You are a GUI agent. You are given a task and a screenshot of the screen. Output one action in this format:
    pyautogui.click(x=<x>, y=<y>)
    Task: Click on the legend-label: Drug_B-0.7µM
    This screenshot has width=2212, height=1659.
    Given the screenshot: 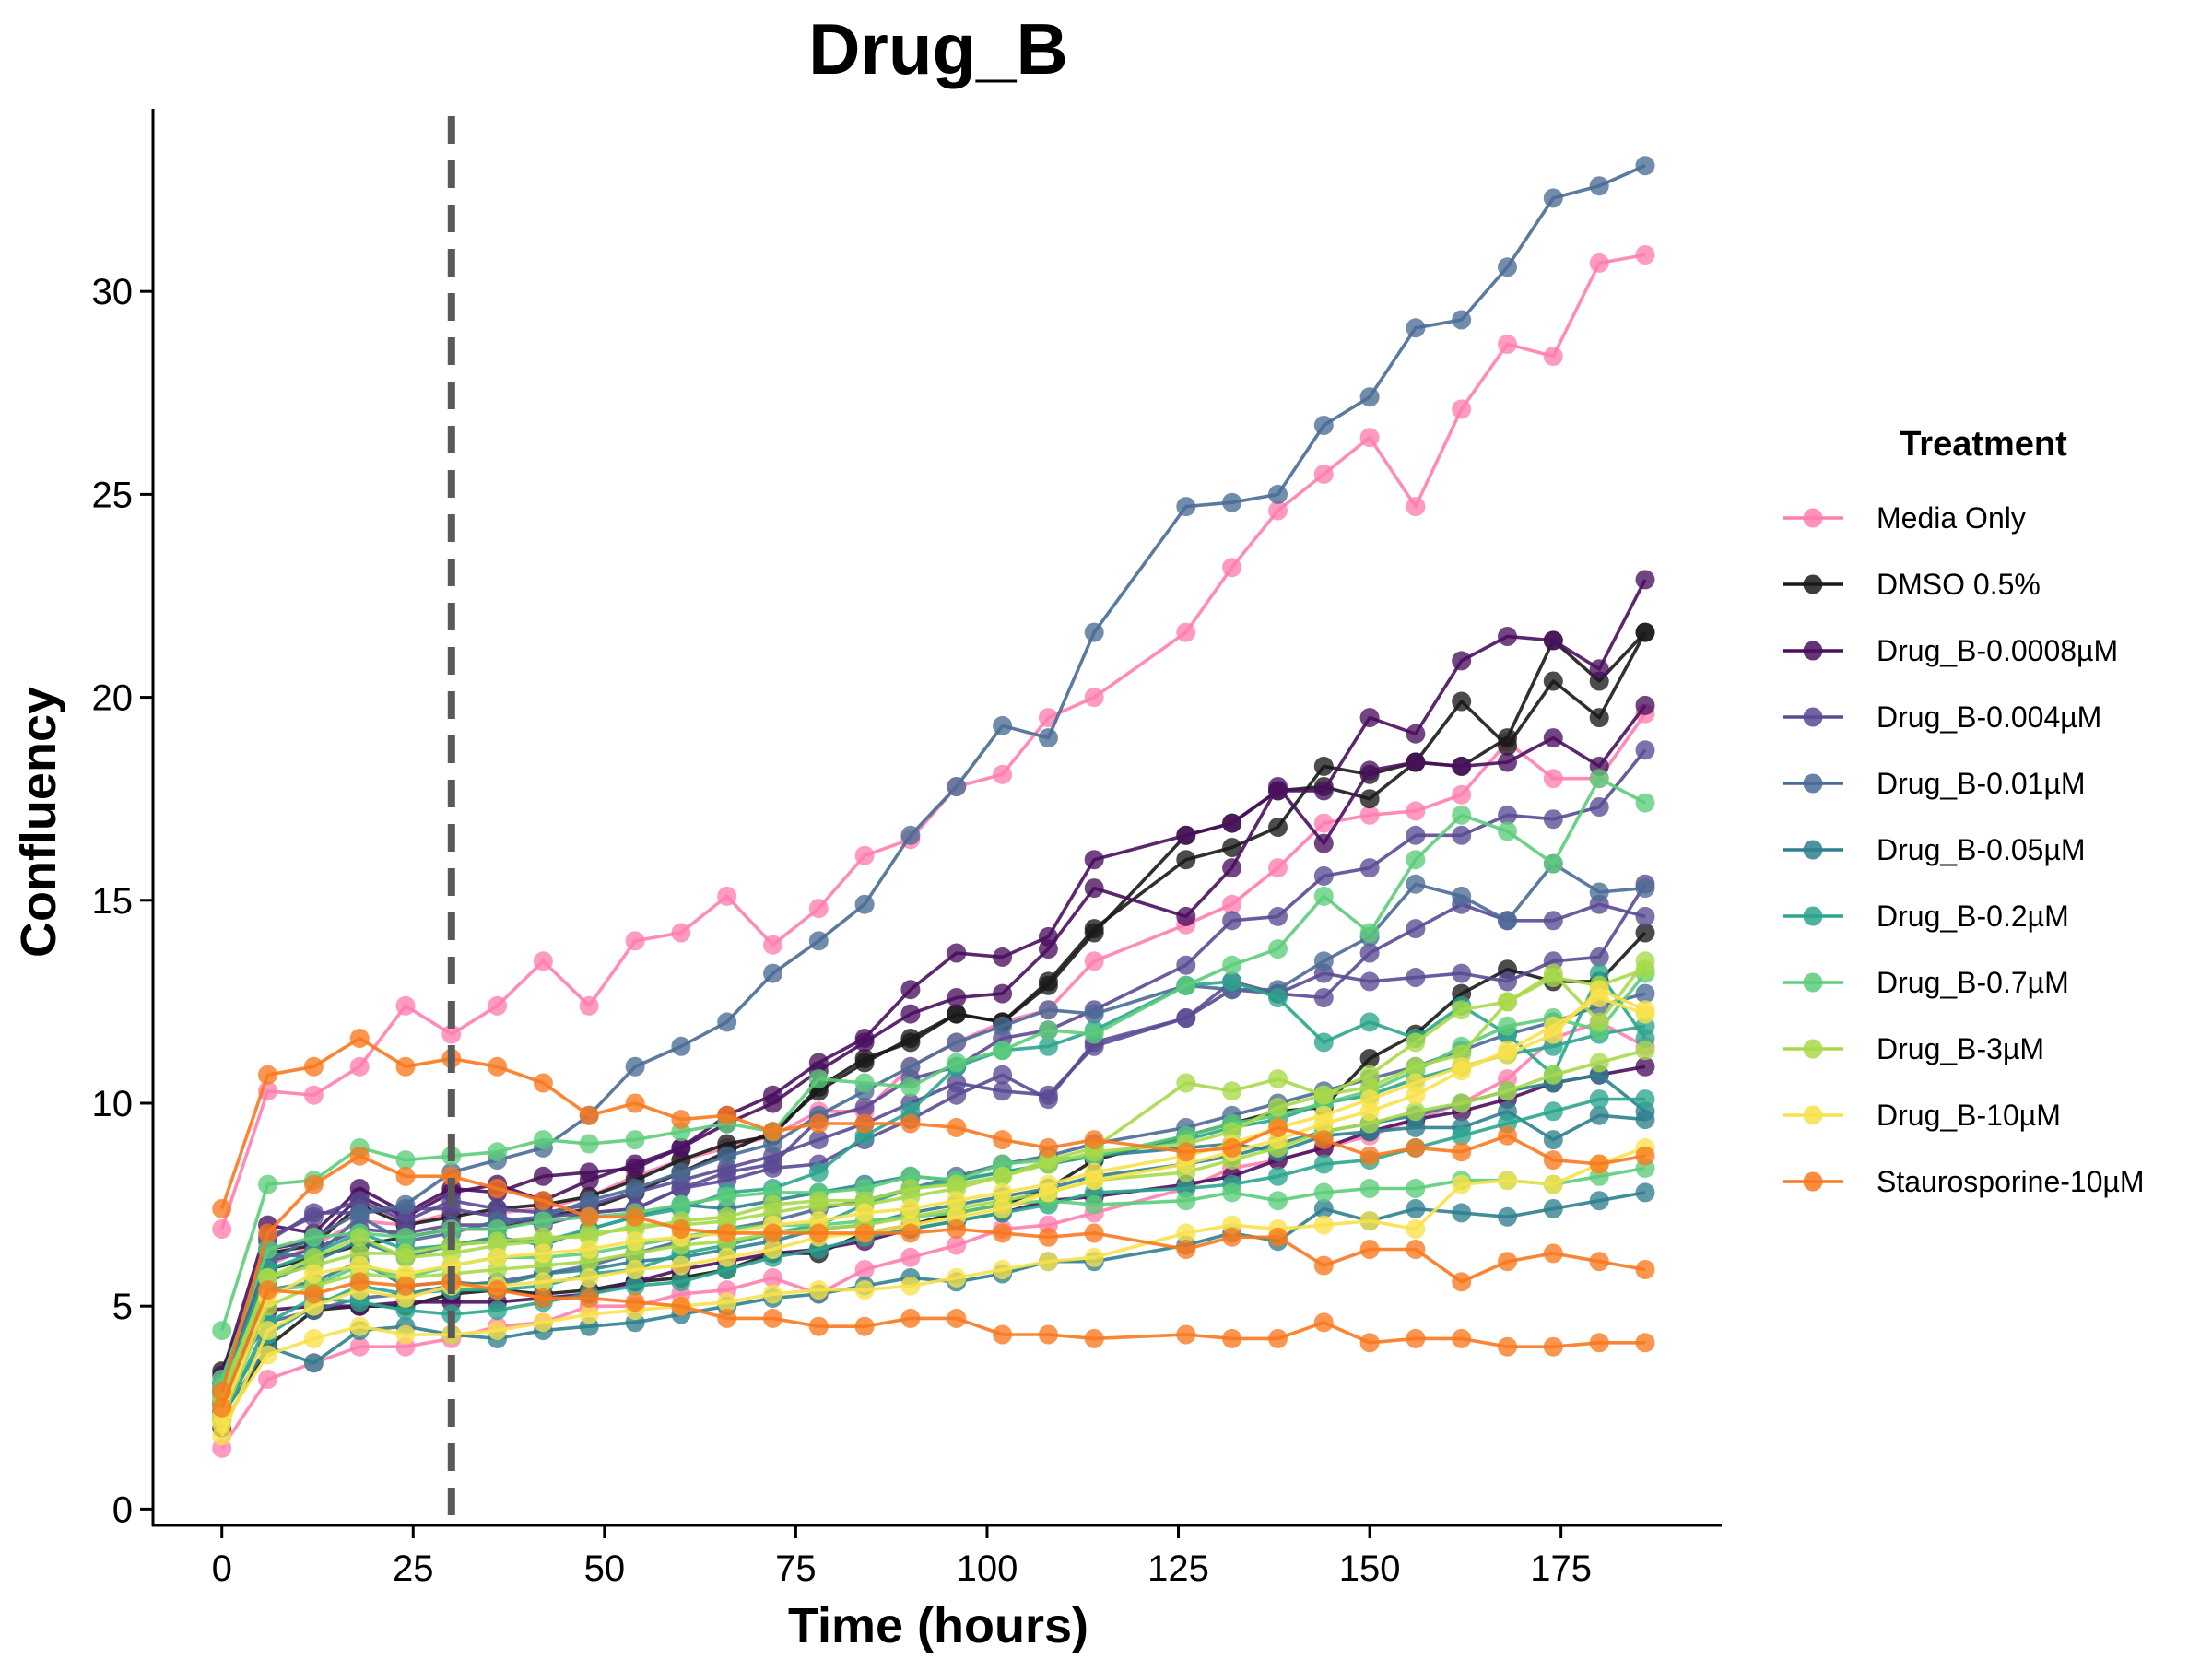 What is the action you would take?
    pyautogui.click(x=1973, y=982)
    